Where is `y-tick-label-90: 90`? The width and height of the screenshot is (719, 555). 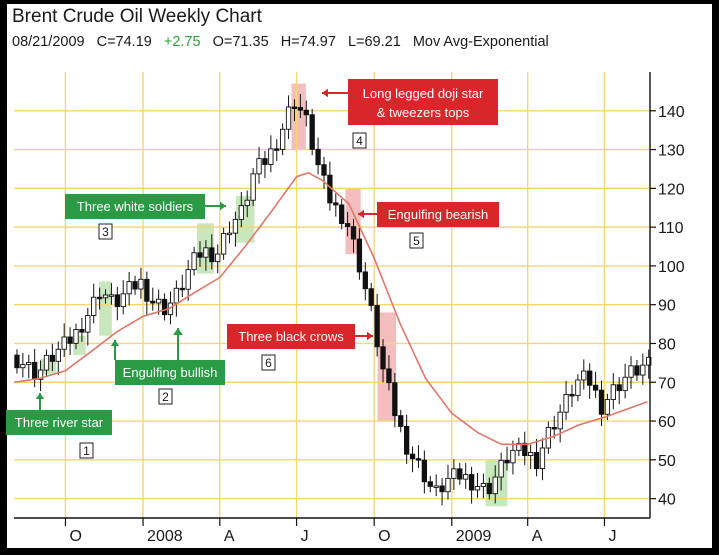 y-tick-label-90: 90 is located at coordinates (667, 306).